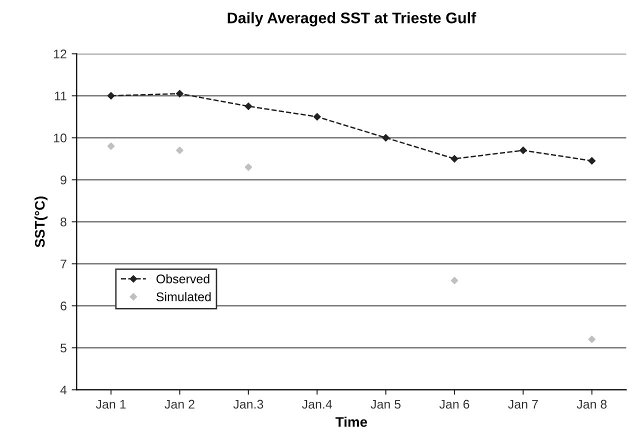 The image size is (639, 448). What do you see at coordinates (523, 404) in the screenshot?
I see `x-tick-label: Jan 7` at bounding box center [523, 404].